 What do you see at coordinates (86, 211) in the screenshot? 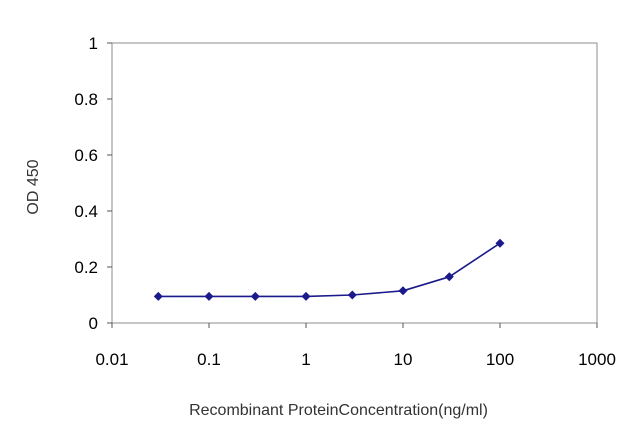
I see `y-tick-label: 0.4` at bounding box center [86, 211].